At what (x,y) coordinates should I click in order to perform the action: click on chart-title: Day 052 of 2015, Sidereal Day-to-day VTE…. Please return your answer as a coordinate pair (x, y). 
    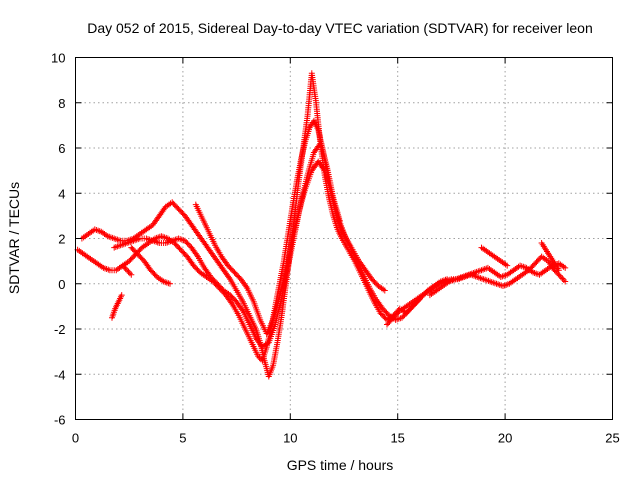
    Looking at the image, I should click on (340, 28).